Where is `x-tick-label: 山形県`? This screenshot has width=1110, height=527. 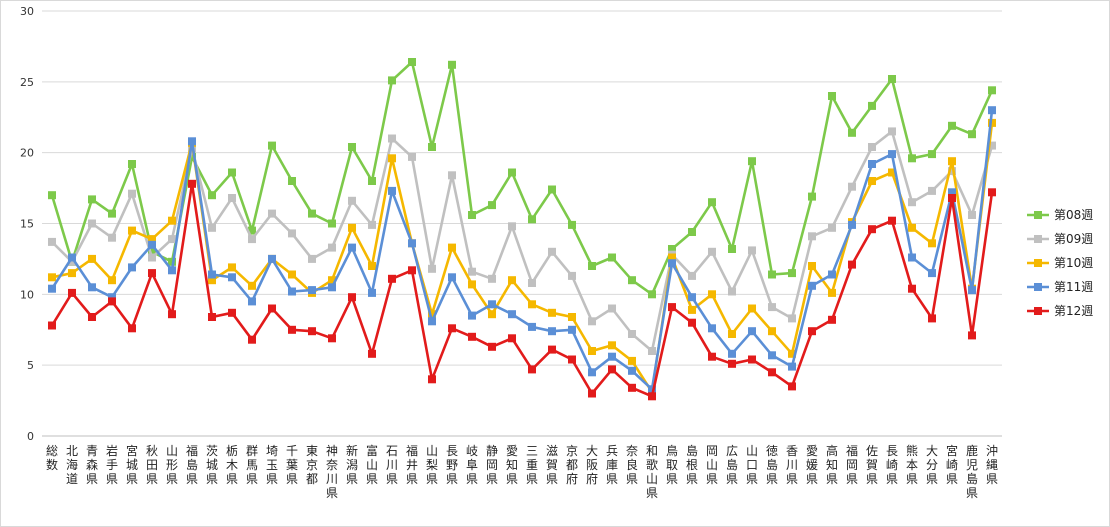
x-tick-label: 山形県 is located at coordinates (172, 465).